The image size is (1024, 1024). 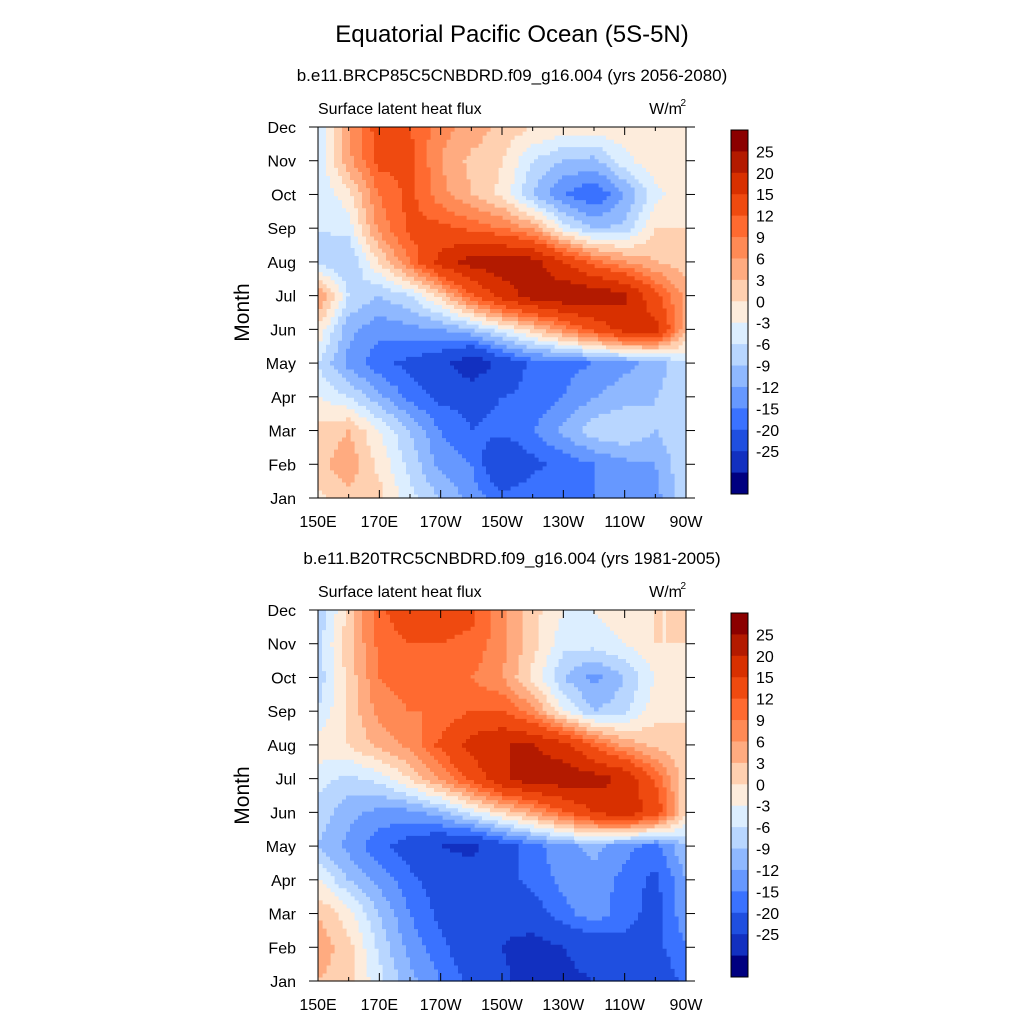 What do you see at coordinates (665, 109) in the screenshot?
I see `units-label: W/m` at bounding box center [665, 109].